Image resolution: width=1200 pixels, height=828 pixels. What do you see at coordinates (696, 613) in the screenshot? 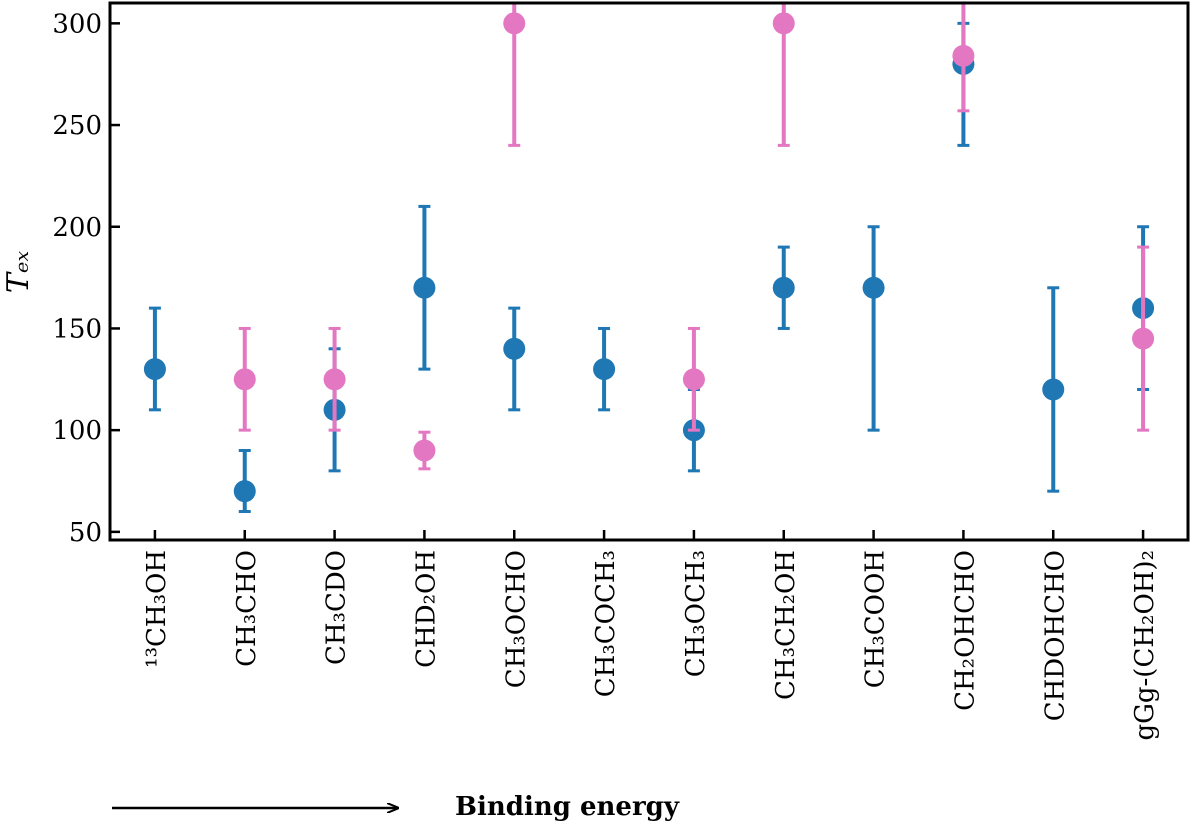
I see `x-tick-label: CH₃OCH₃` at bounding box center [696, 613].